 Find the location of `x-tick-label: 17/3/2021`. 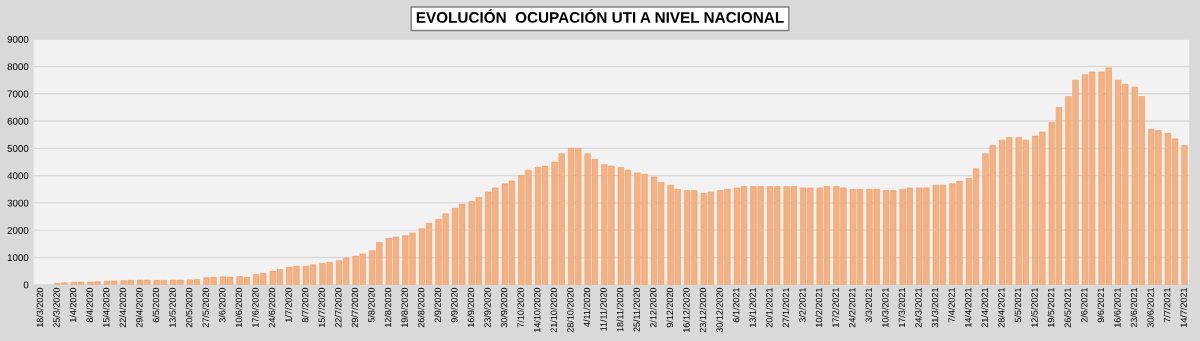

x-tick-label: 17/3/2021 is located at coordinates (902, 307).